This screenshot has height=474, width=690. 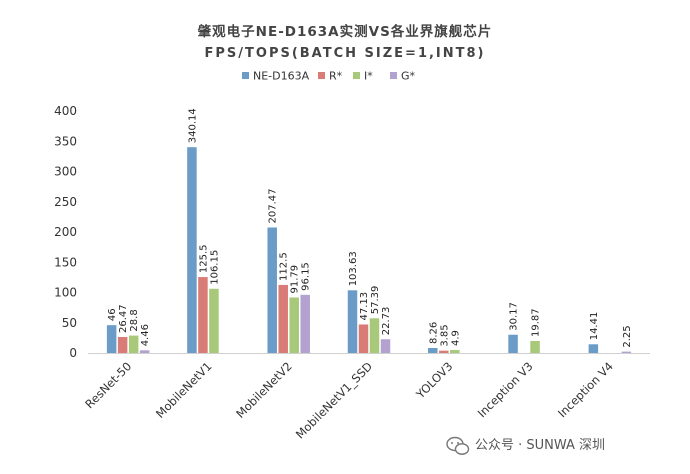 What do you see at coordinates (345, 53) in the screenshot?
I see `chart-subtitle: FPS/TOPS(BATCH SIZE=1,INT8)` at bounding box center [345, 53].